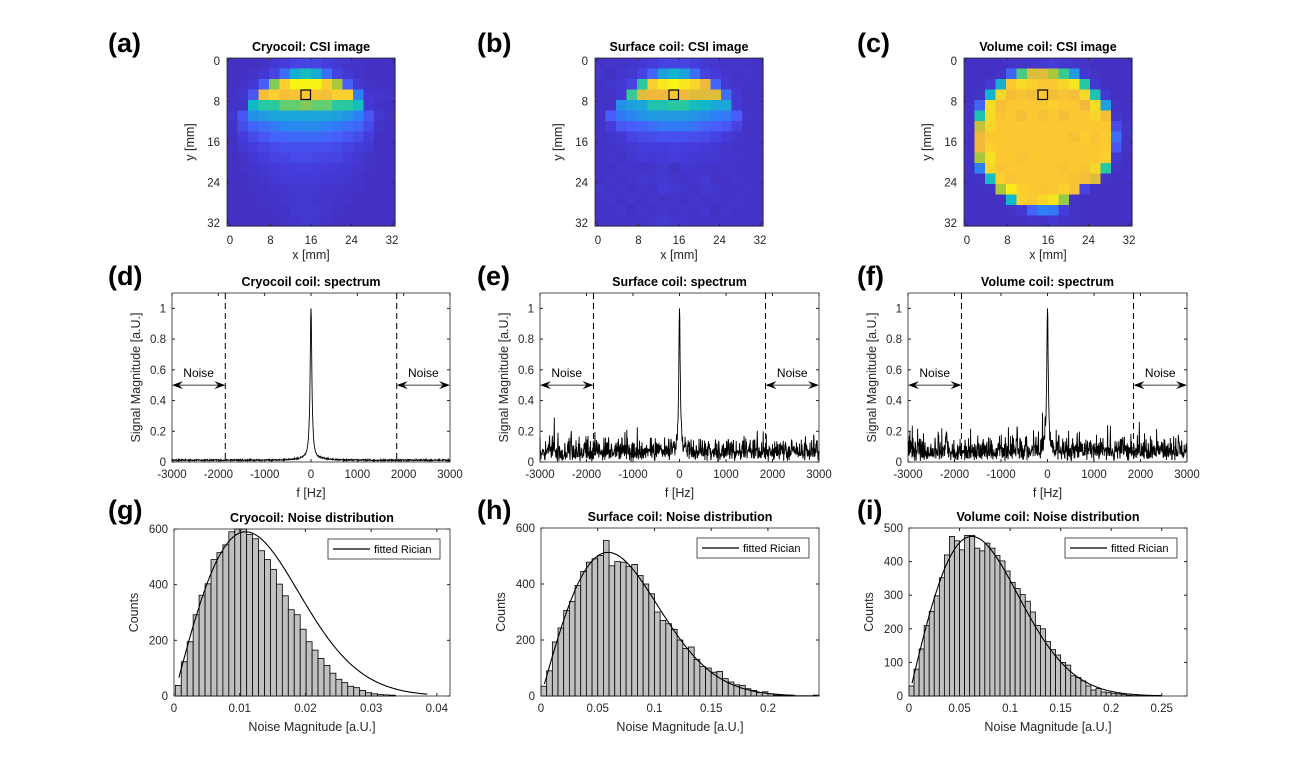  Describe the element at coordinates (270, 241) in the screenshot. I see `x-tick-label: 8` at that location.